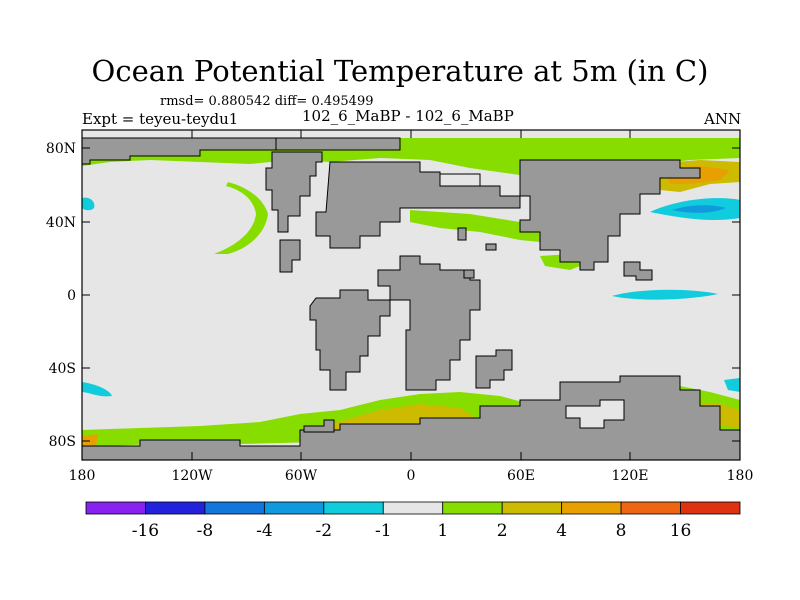 Image resolution: width=800 pixels, height=600 pixels. Describe the element at coordinates (383, 531) in the screenshot. I see `colorbar-label: -1` at that location.